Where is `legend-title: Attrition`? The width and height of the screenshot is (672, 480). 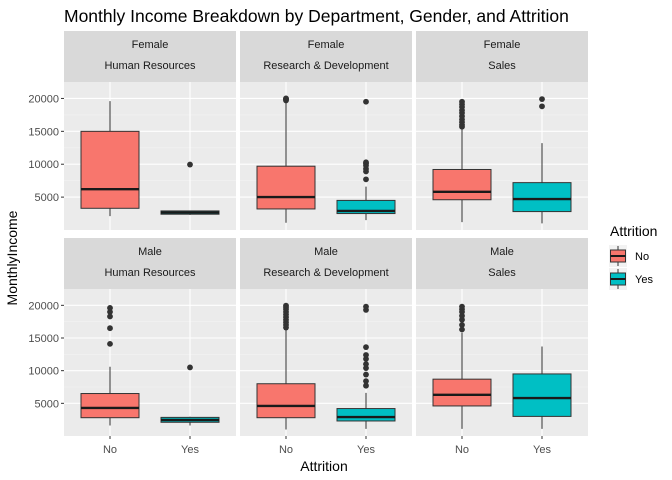
legend-title: Attrition is located at coordinates (633, 231).